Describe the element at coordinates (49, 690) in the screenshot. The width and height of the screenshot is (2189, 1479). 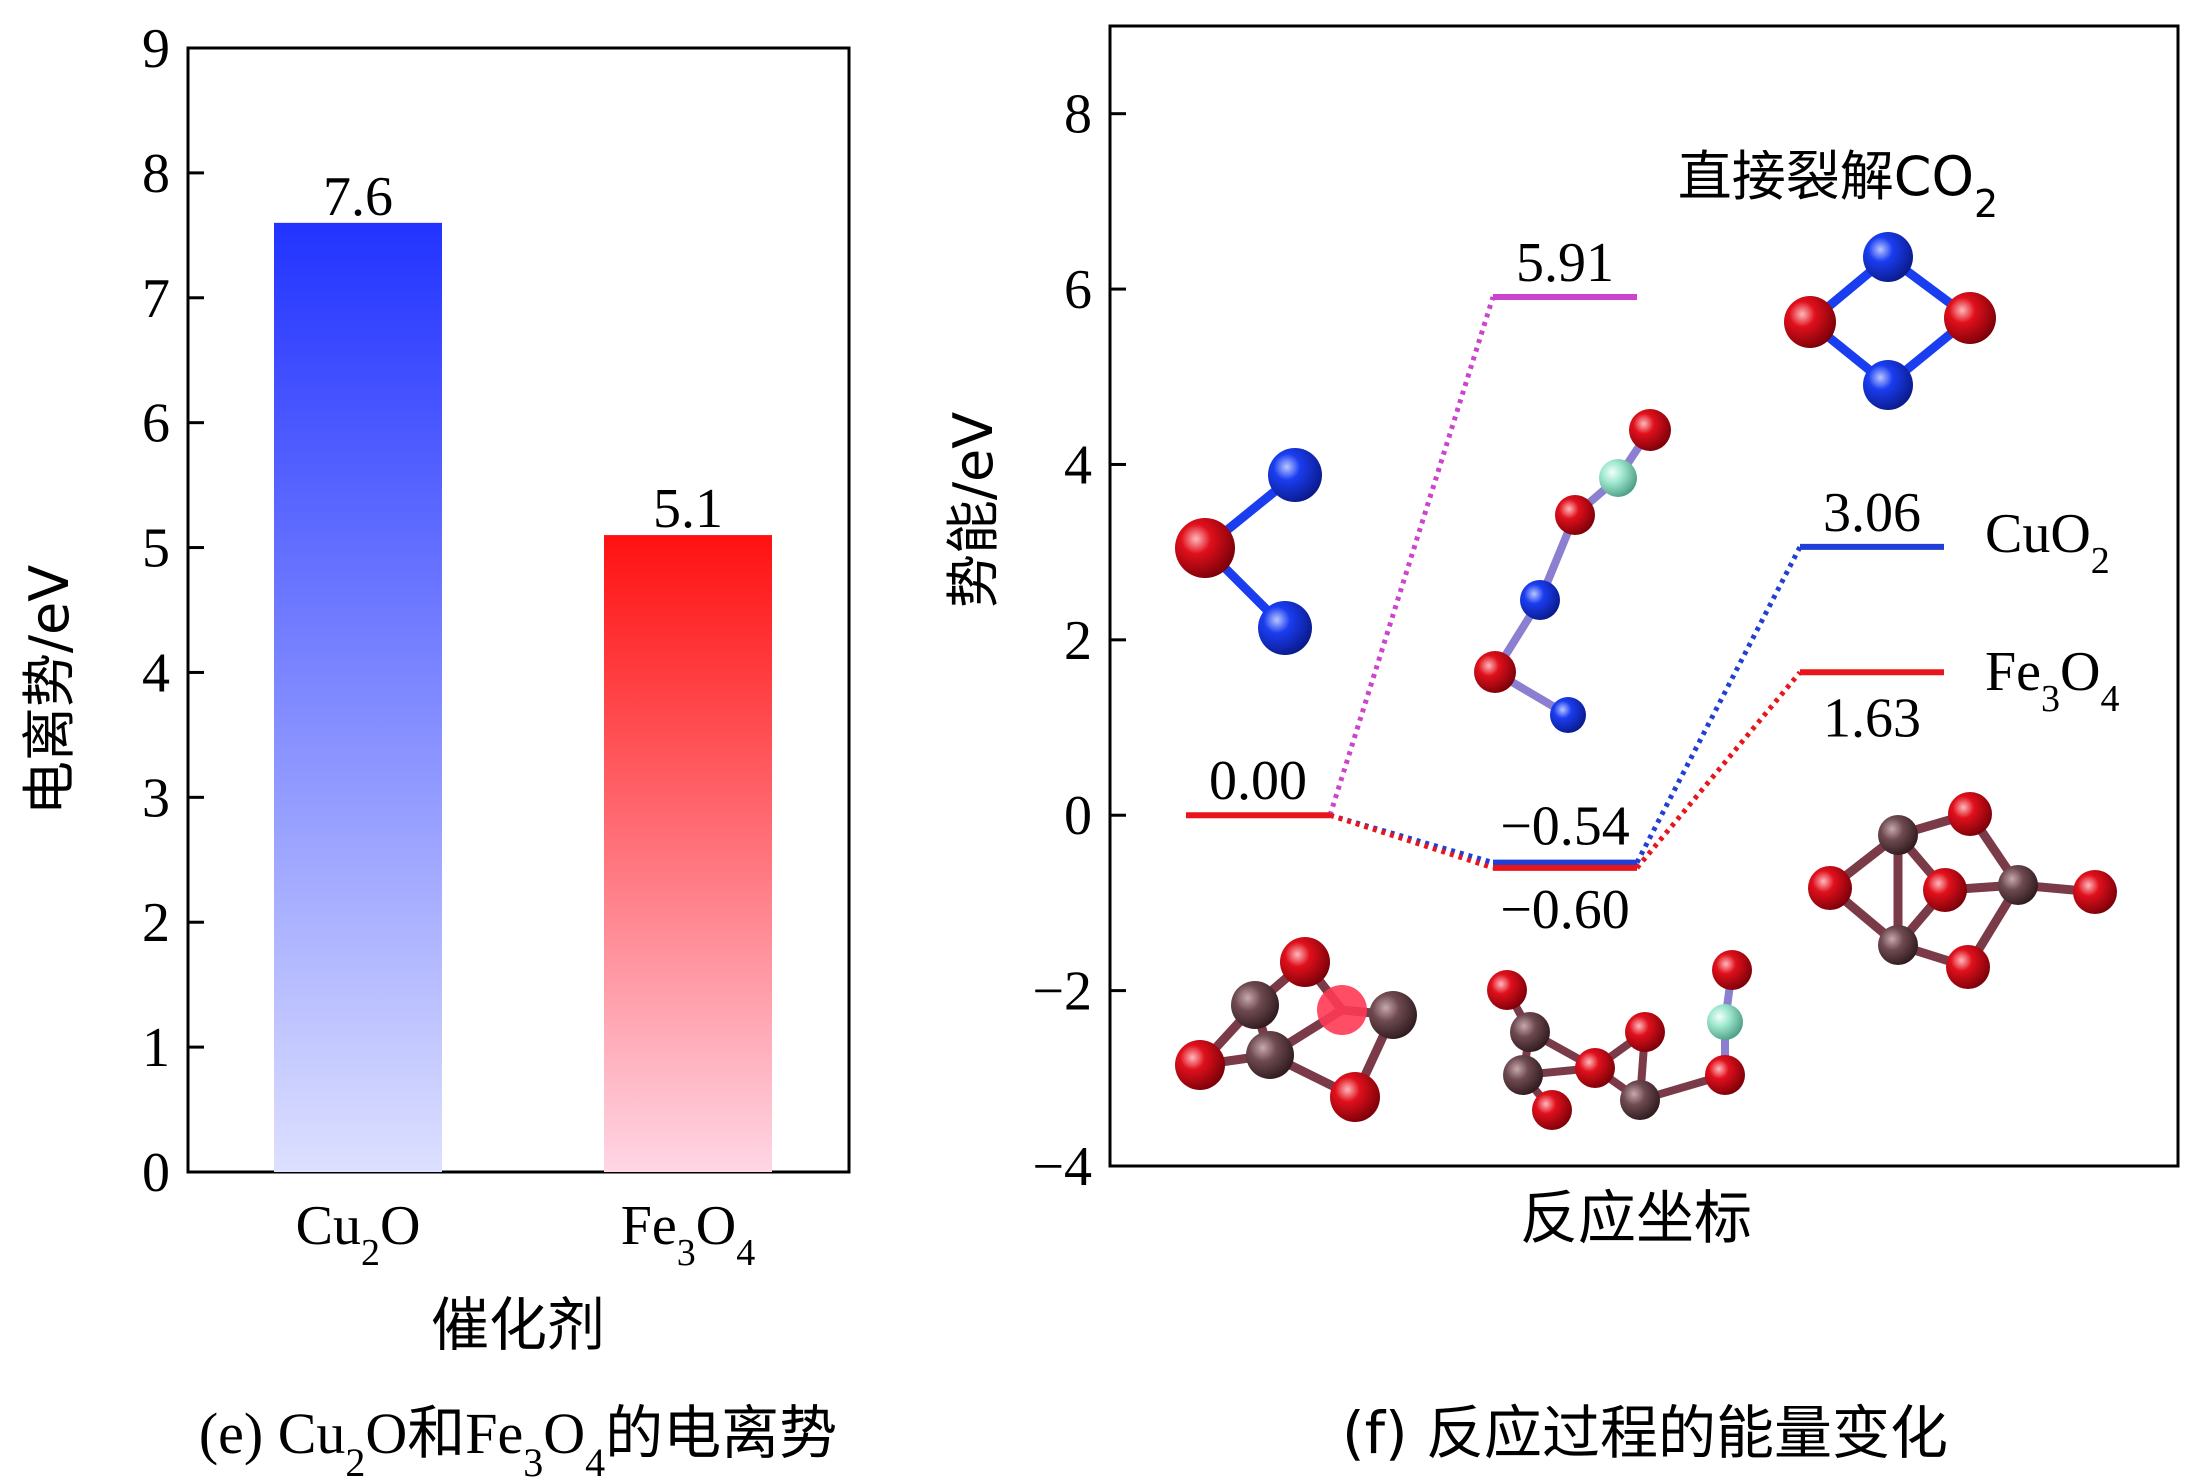
I see `y-axis-label: 电离势/eV` at that location.